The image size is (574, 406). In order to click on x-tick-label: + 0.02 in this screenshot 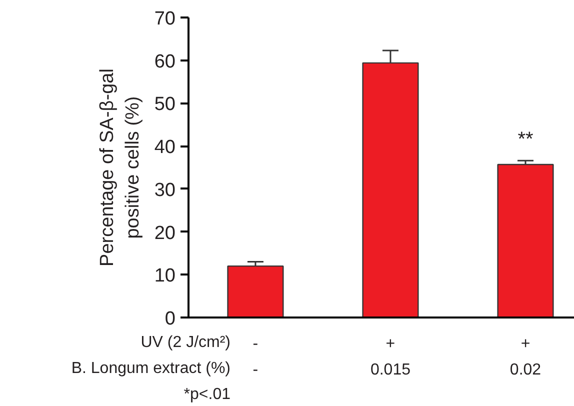, I will do `click(526, 357)`.